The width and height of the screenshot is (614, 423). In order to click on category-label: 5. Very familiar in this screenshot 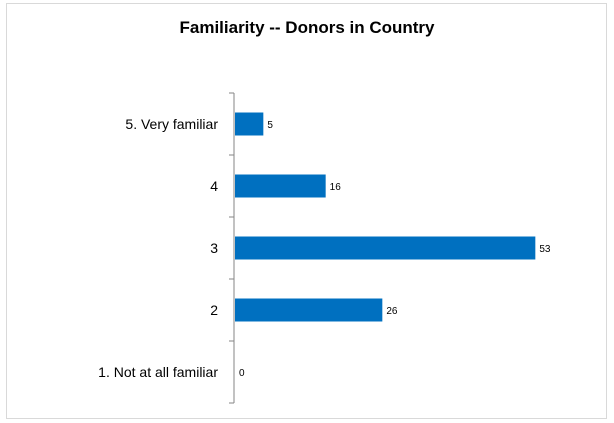, I will do `click(171, 124)`.